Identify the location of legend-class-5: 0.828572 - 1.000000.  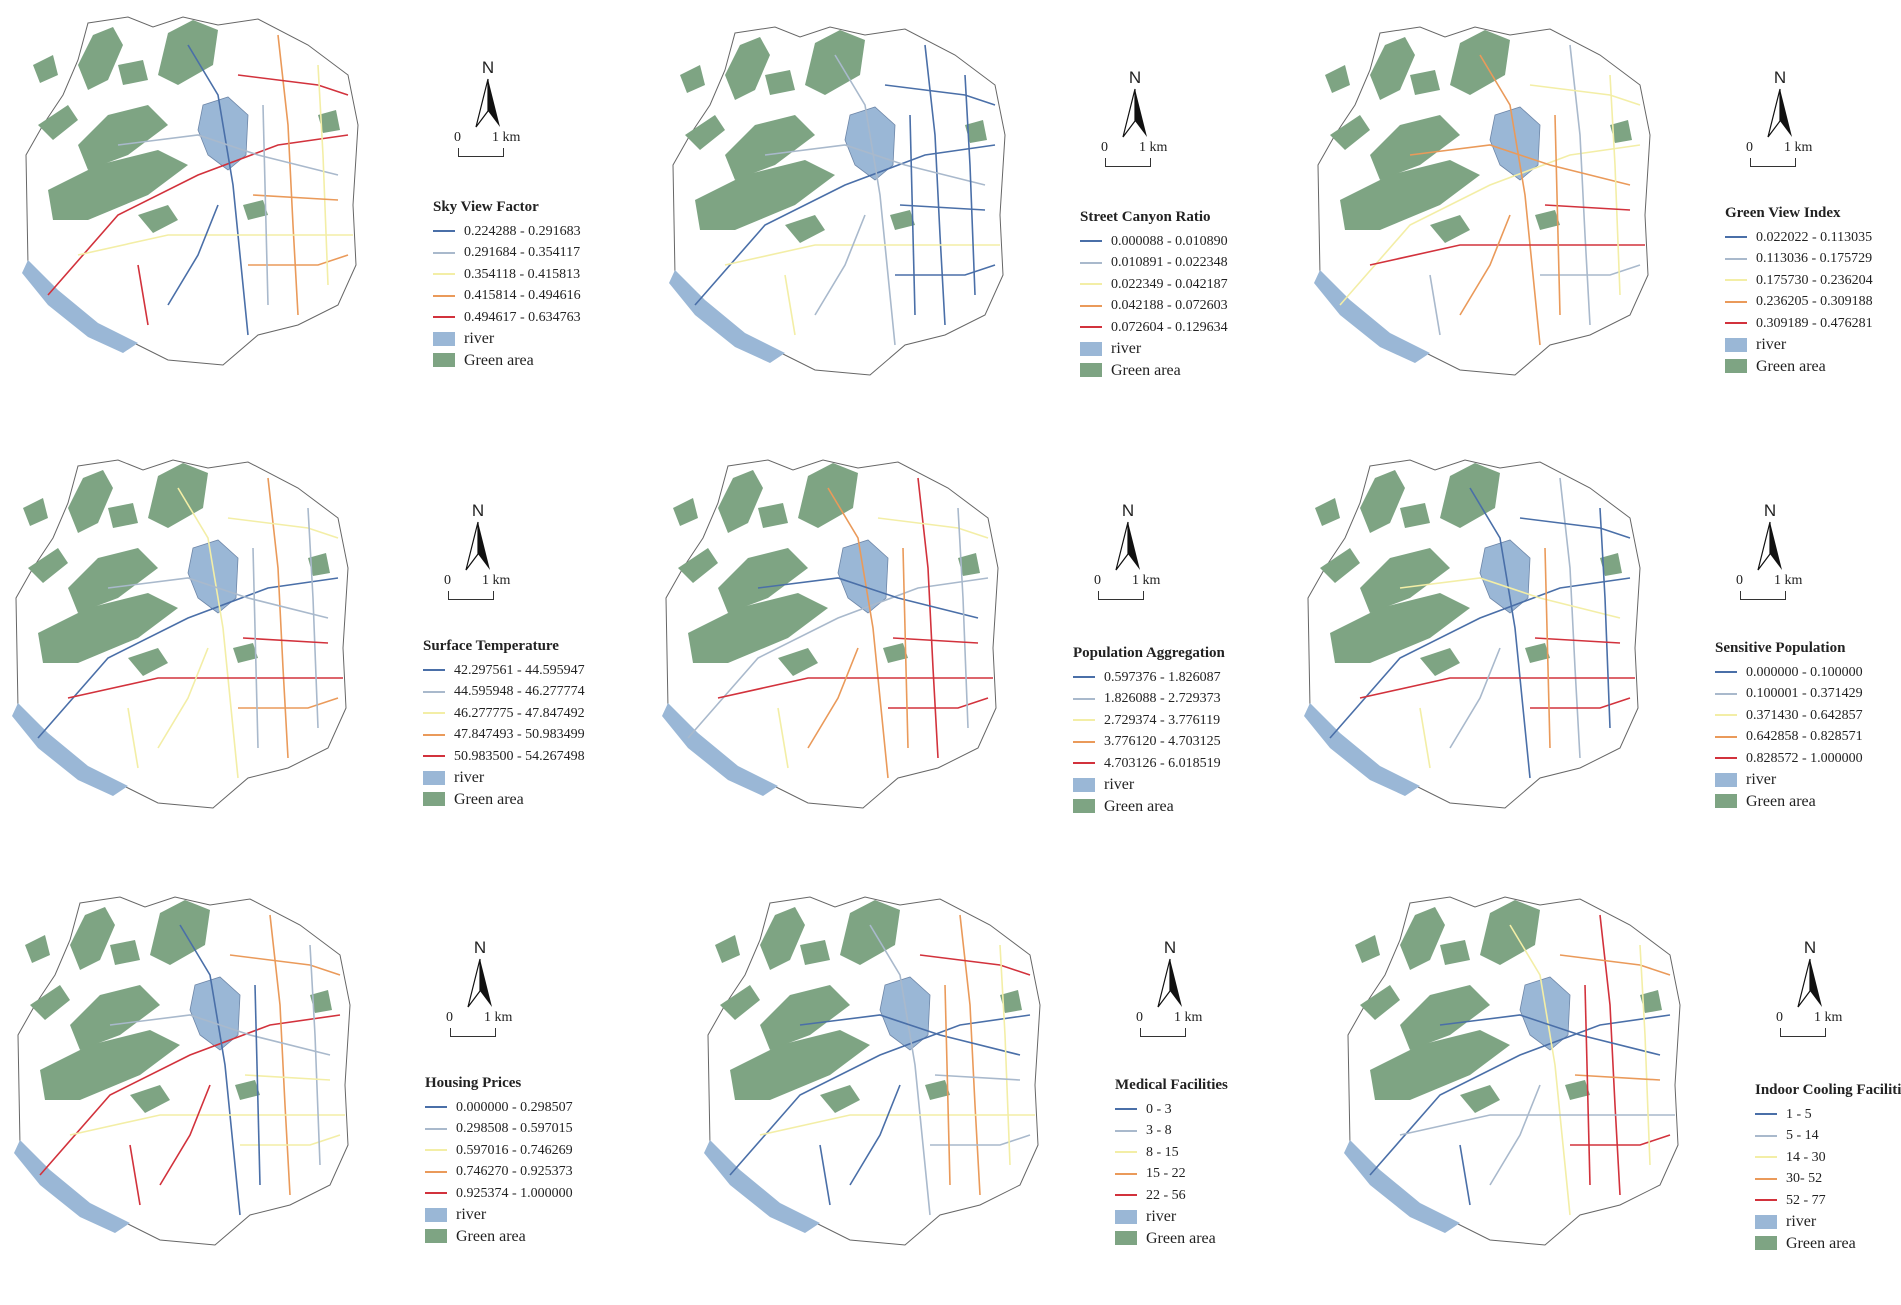
(1789, 759).